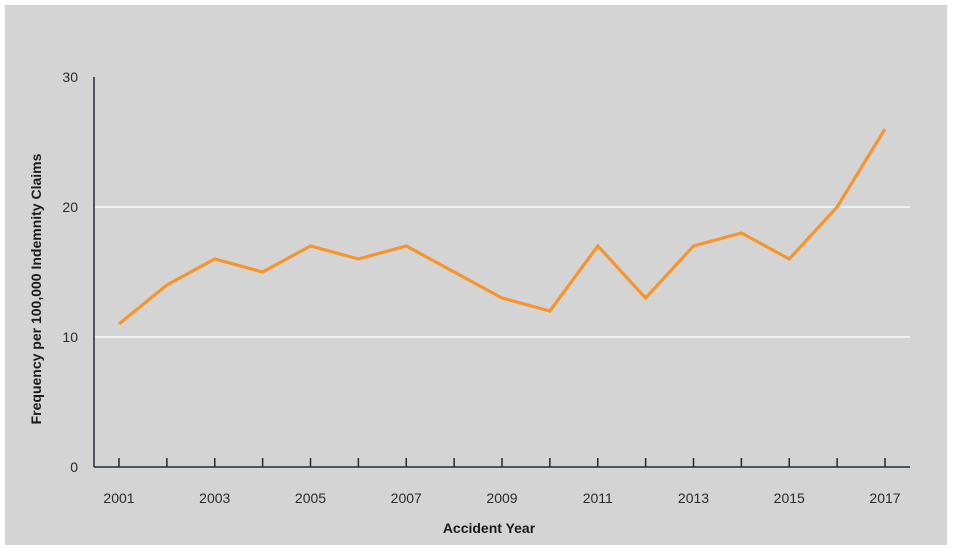  I want to click on ticks, so click(502, 462).